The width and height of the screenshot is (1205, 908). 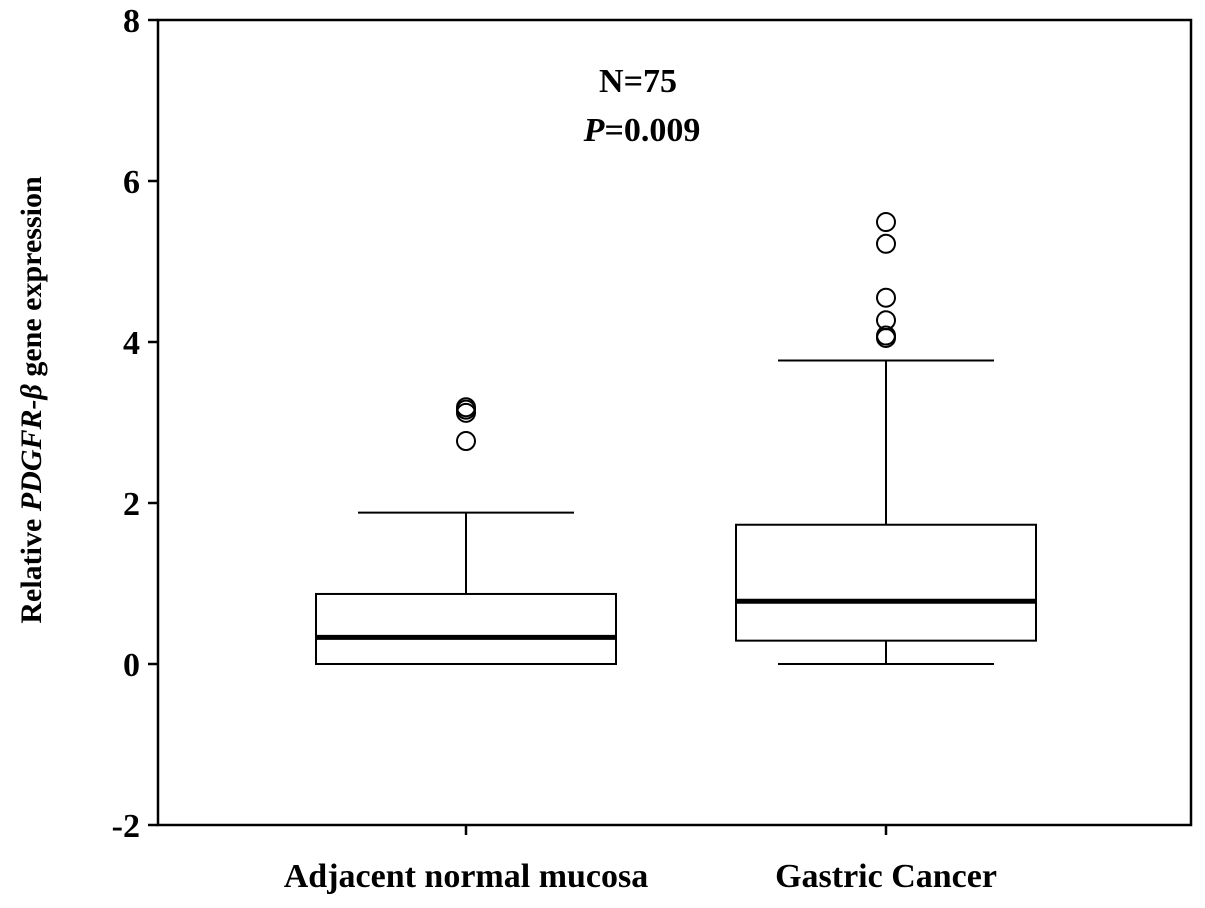 What do you see at coordinates (652, 130) in the screenshot?
I see `p-value: =0.009` at bounding box center [652, 130].